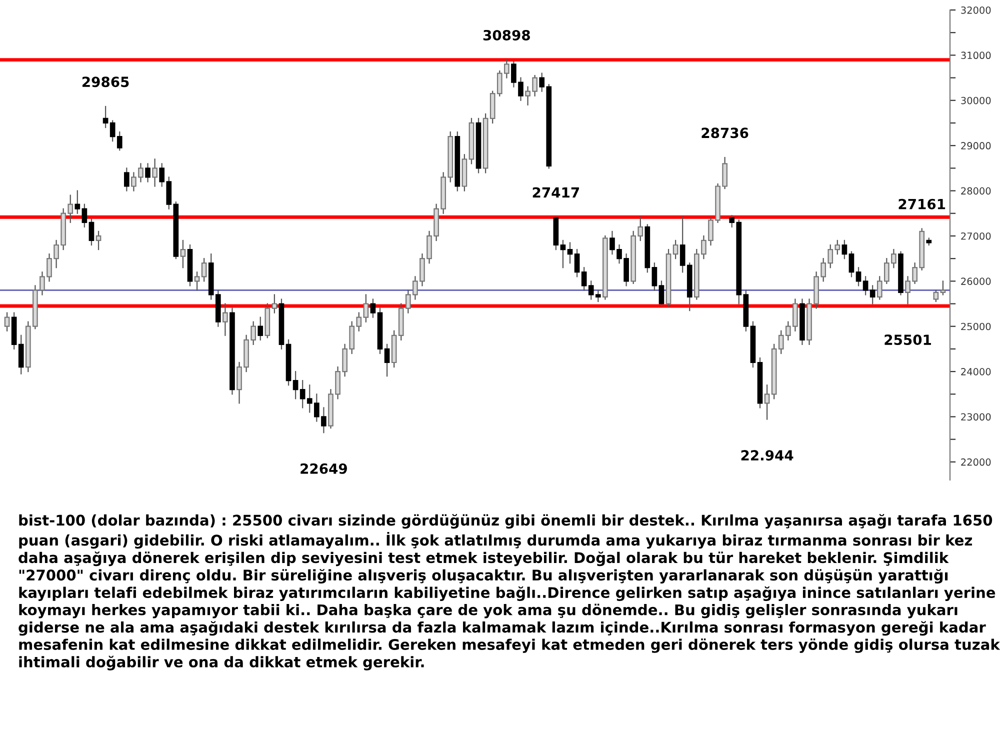 This screenshot has width=1000, height=745. Describe the element at coordinates (976, 10) in the screenshot. I see `y-tick-label: 32000` at that location.